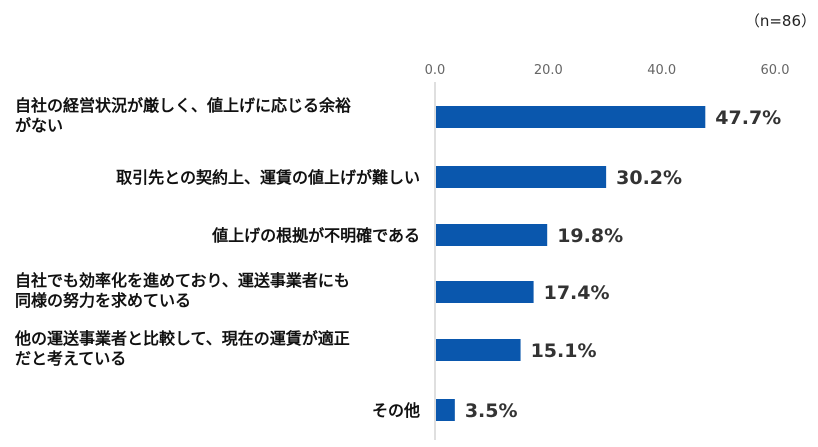  What do you see at coordinates (435, 70) in the screenshot?
I see `x-tick-label: 0.0` at bounding box center [435, 70].